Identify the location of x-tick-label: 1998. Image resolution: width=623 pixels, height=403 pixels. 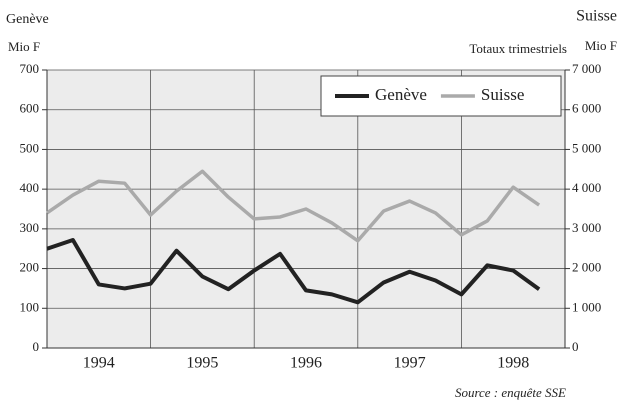
(513, 363).